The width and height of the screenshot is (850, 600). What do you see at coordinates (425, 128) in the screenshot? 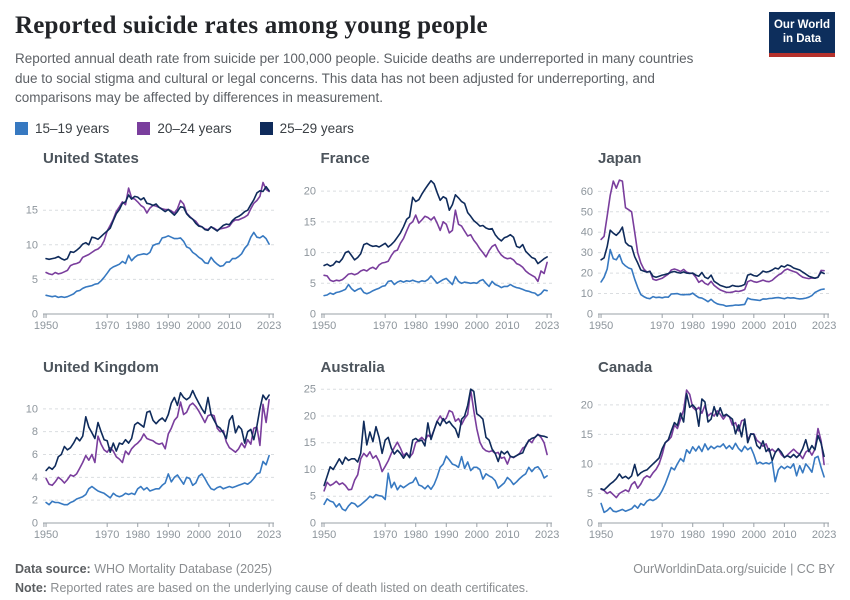
I see `legend: 15–19 years 20–24 years 25–29 years` at bounding box center [425, 128].